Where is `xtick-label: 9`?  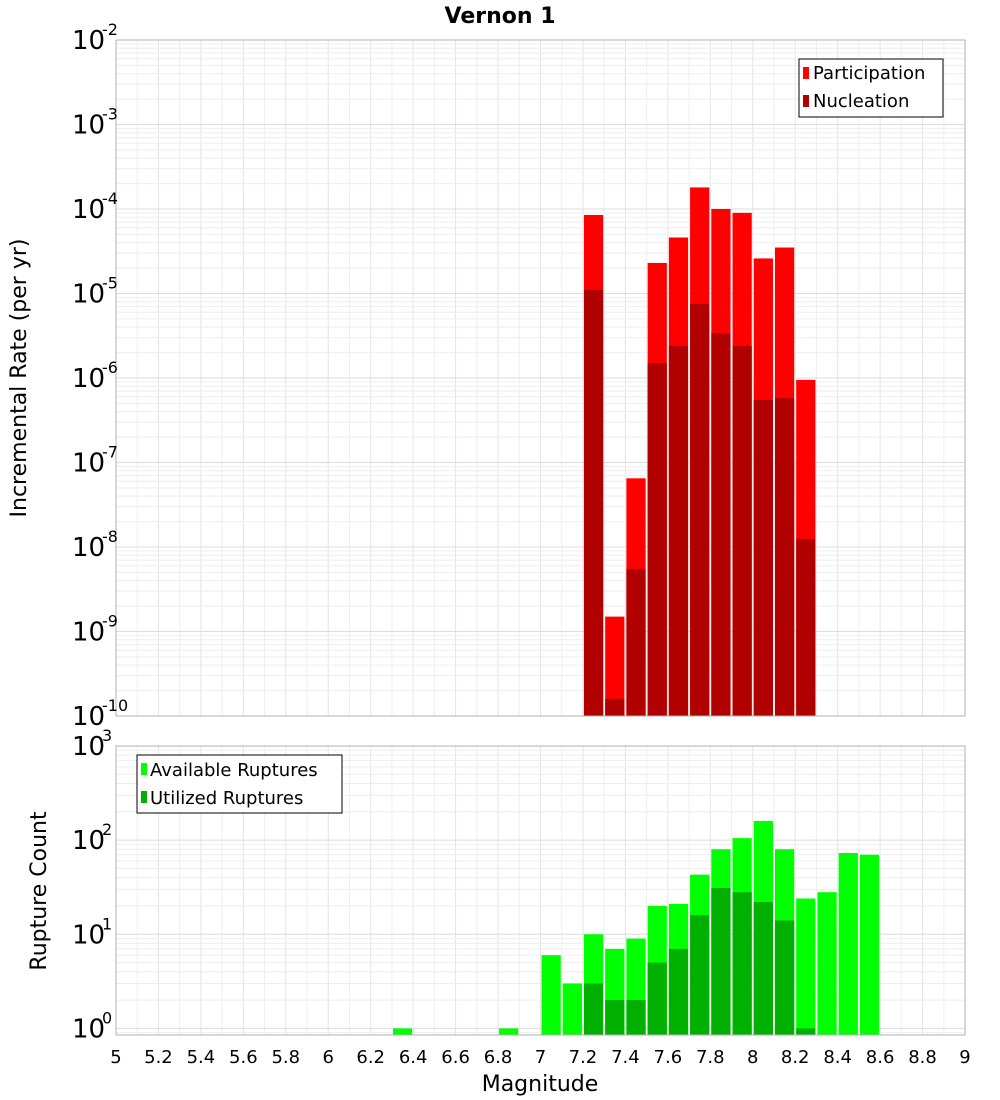 xtick-label: 9 is located at coordinates (964, 1057).